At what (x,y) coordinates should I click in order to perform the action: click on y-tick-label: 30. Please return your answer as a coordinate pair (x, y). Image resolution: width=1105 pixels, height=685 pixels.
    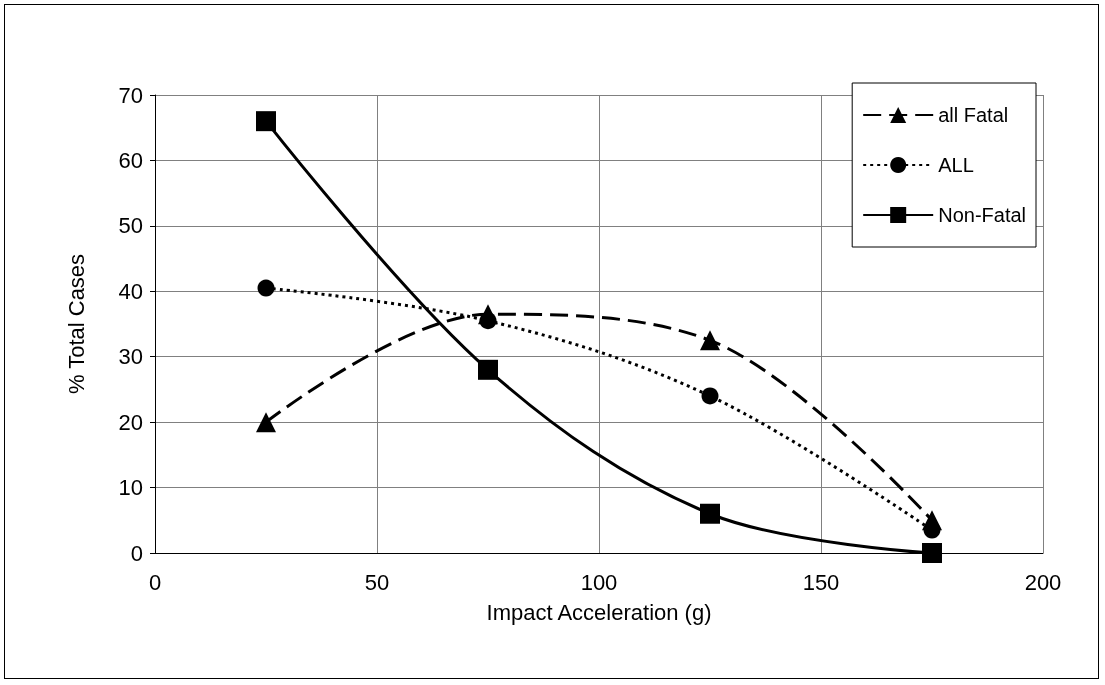
    Looking at the image, I should click on (130, 357).